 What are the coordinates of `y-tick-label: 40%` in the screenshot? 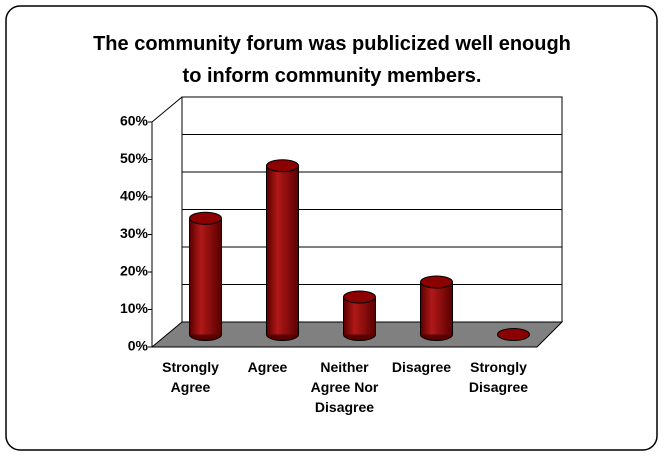 It's located at (134, 196).